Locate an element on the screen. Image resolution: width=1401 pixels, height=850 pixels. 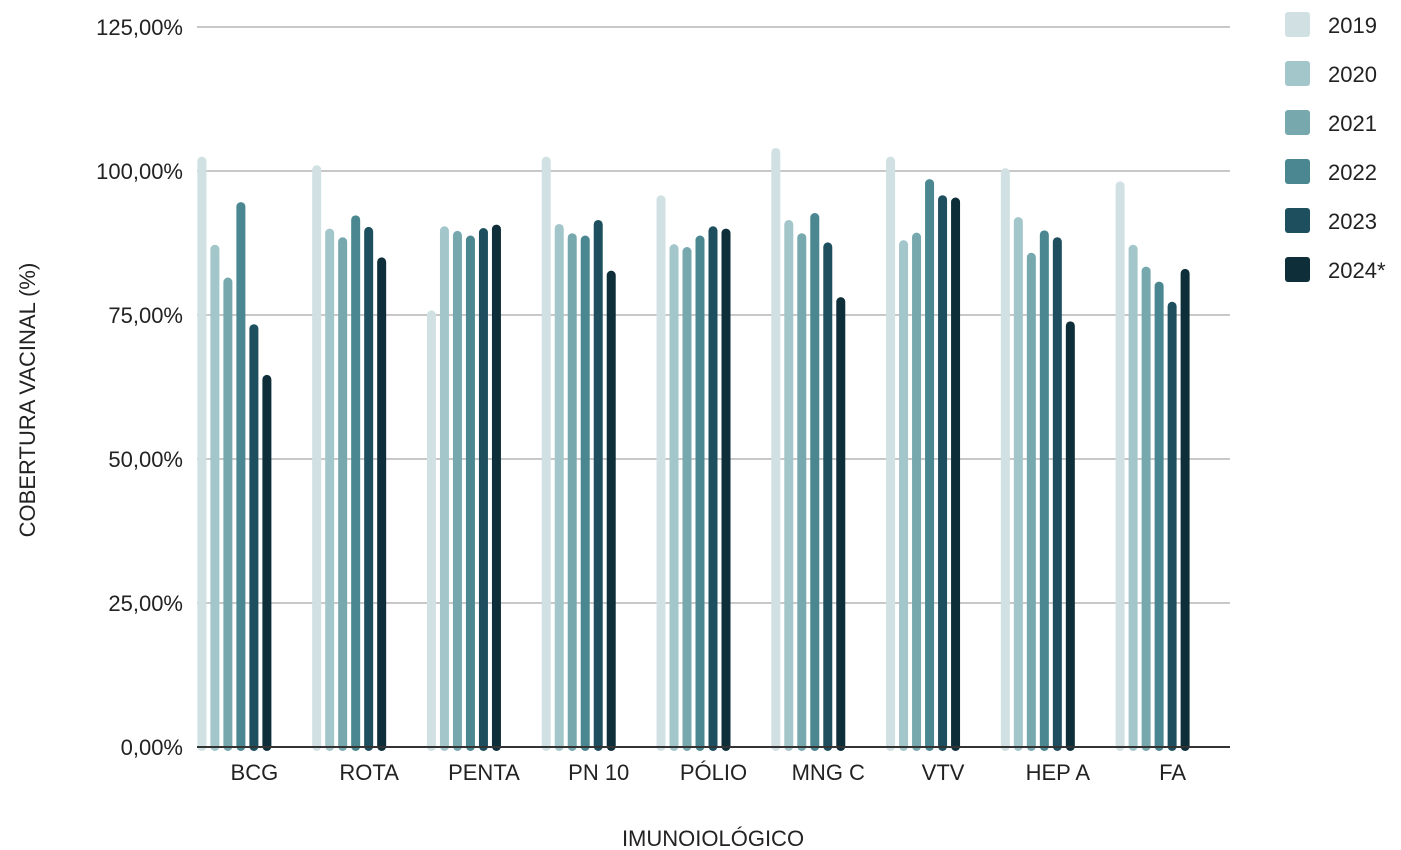
bar-rota-2020 is located at coordinates (330, 490).